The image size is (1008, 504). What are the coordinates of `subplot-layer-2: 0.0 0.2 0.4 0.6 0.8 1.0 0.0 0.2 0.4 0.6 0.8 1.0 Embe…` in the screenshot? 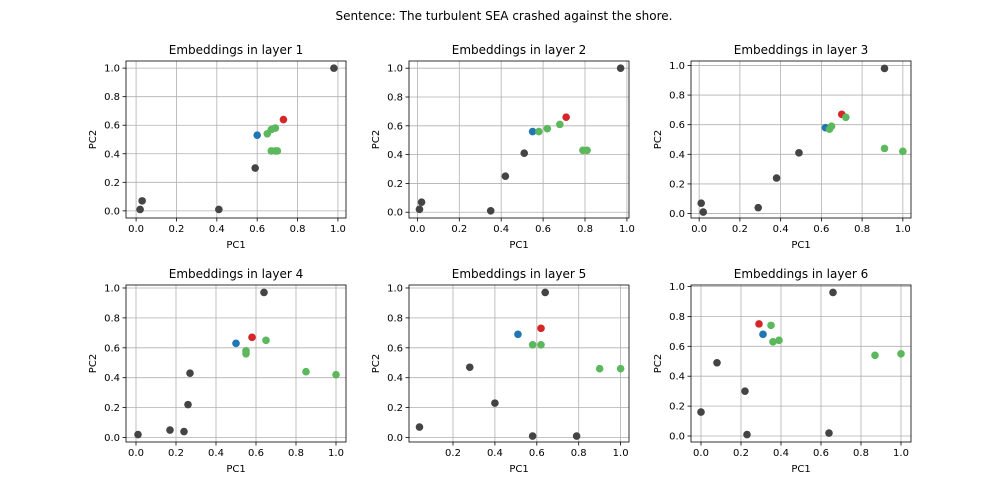 It's located at (503, 147).